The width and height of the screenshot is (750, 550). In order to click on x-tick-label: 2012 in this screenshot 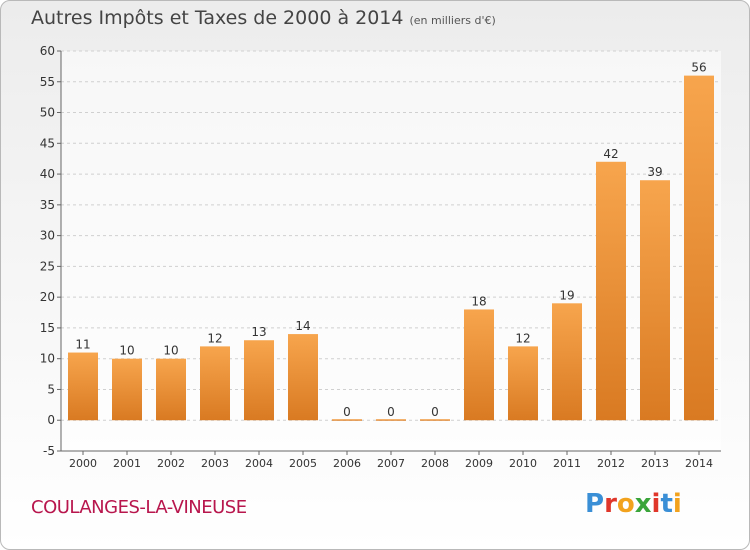, I will do `click(611, 463)`.